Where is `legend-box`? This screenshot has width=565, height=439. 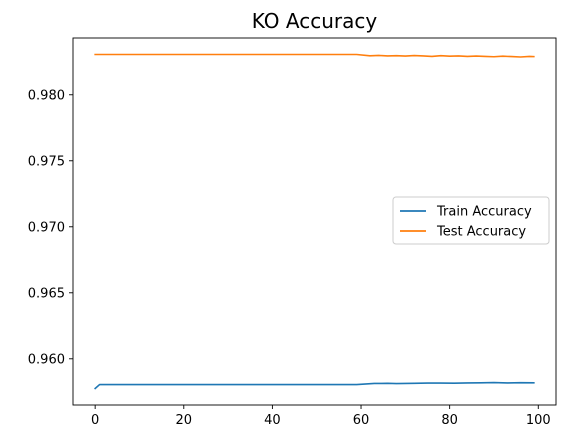 legend-box is located at coordinates (471, 220).